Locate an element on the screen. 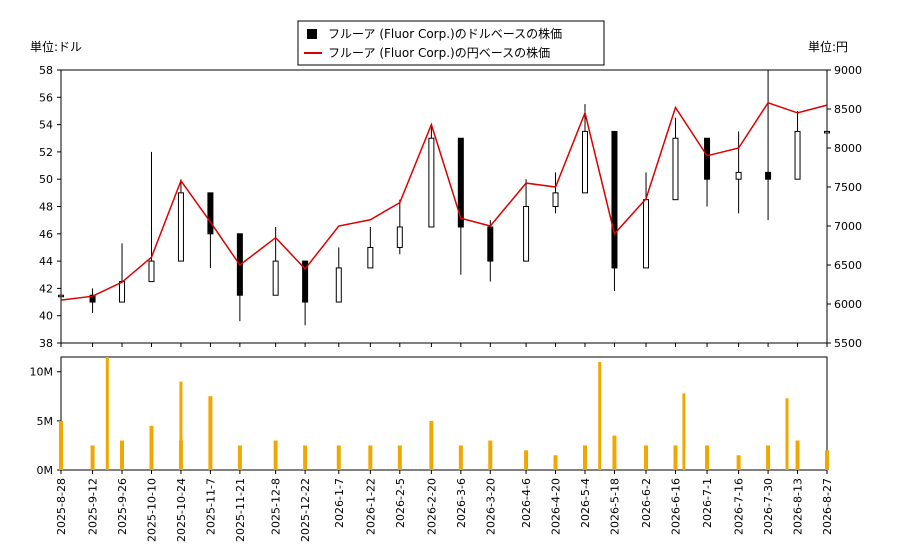 The image size is (900, 550). left-tick-label: 54 is located at coordinates (46, 125).